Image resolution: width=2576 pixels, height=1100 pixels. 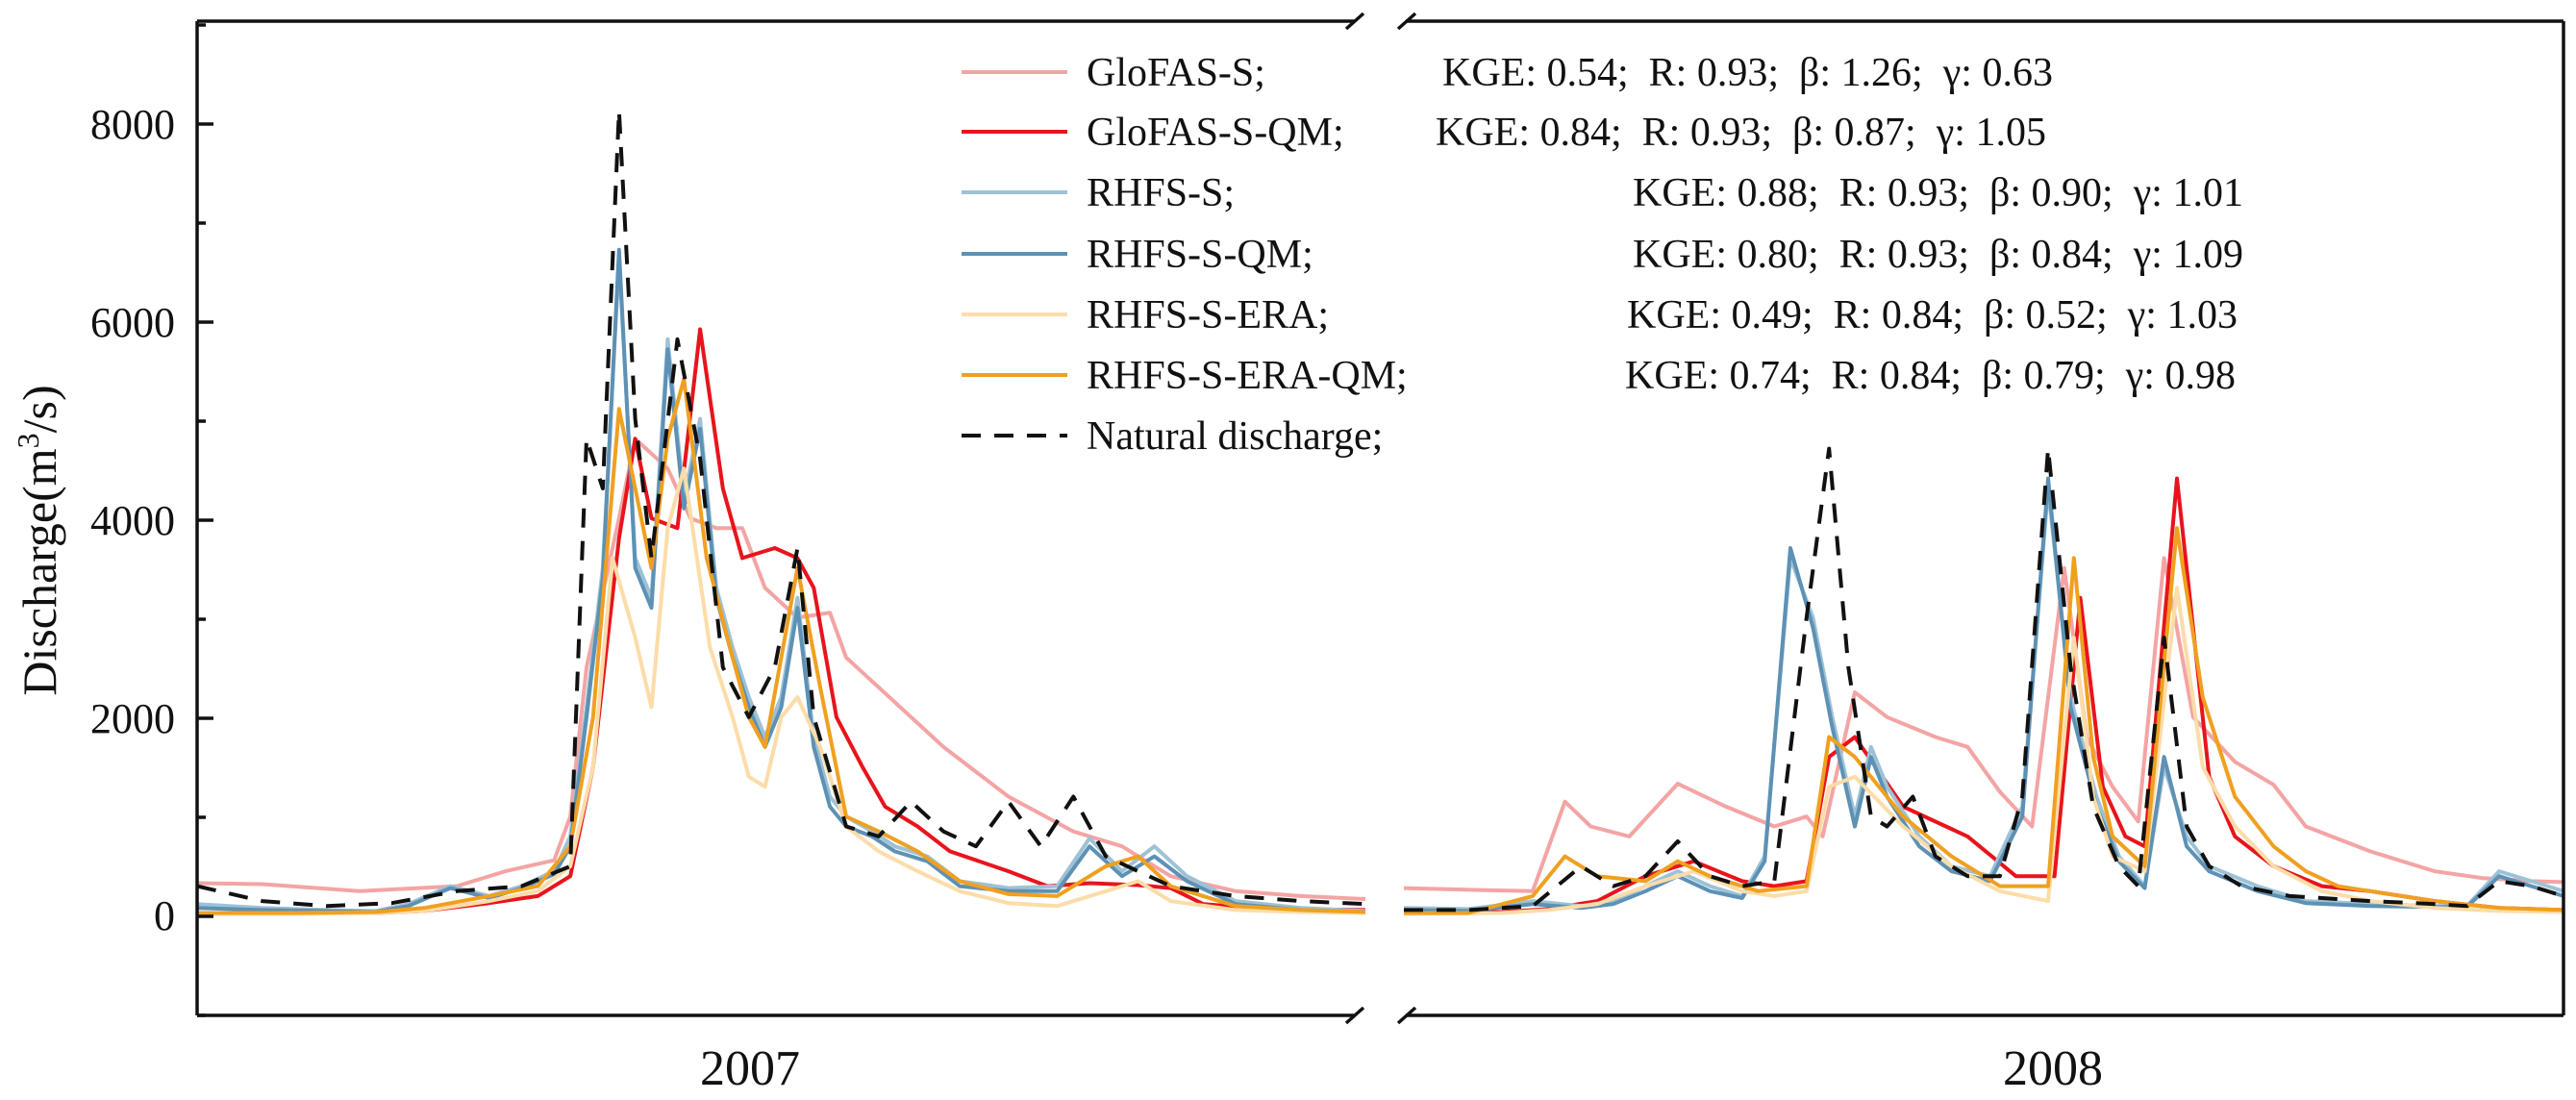 What do you see at coordinates (2053, 1068) in the screenshot?
I see `year-label-2008: 2008` at bounding box center [2053, 1068].